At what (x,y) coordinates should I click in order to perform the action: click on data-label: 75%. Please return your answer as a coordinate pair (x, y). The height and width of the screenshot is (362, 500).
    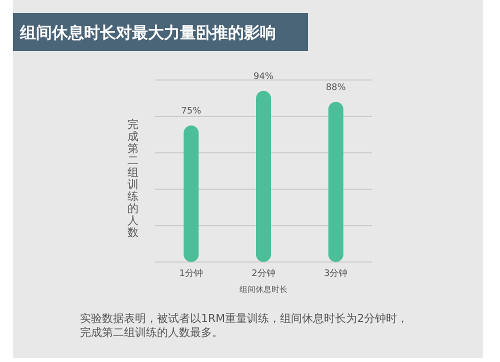
    Looking at the image, I should click on (191, 111).